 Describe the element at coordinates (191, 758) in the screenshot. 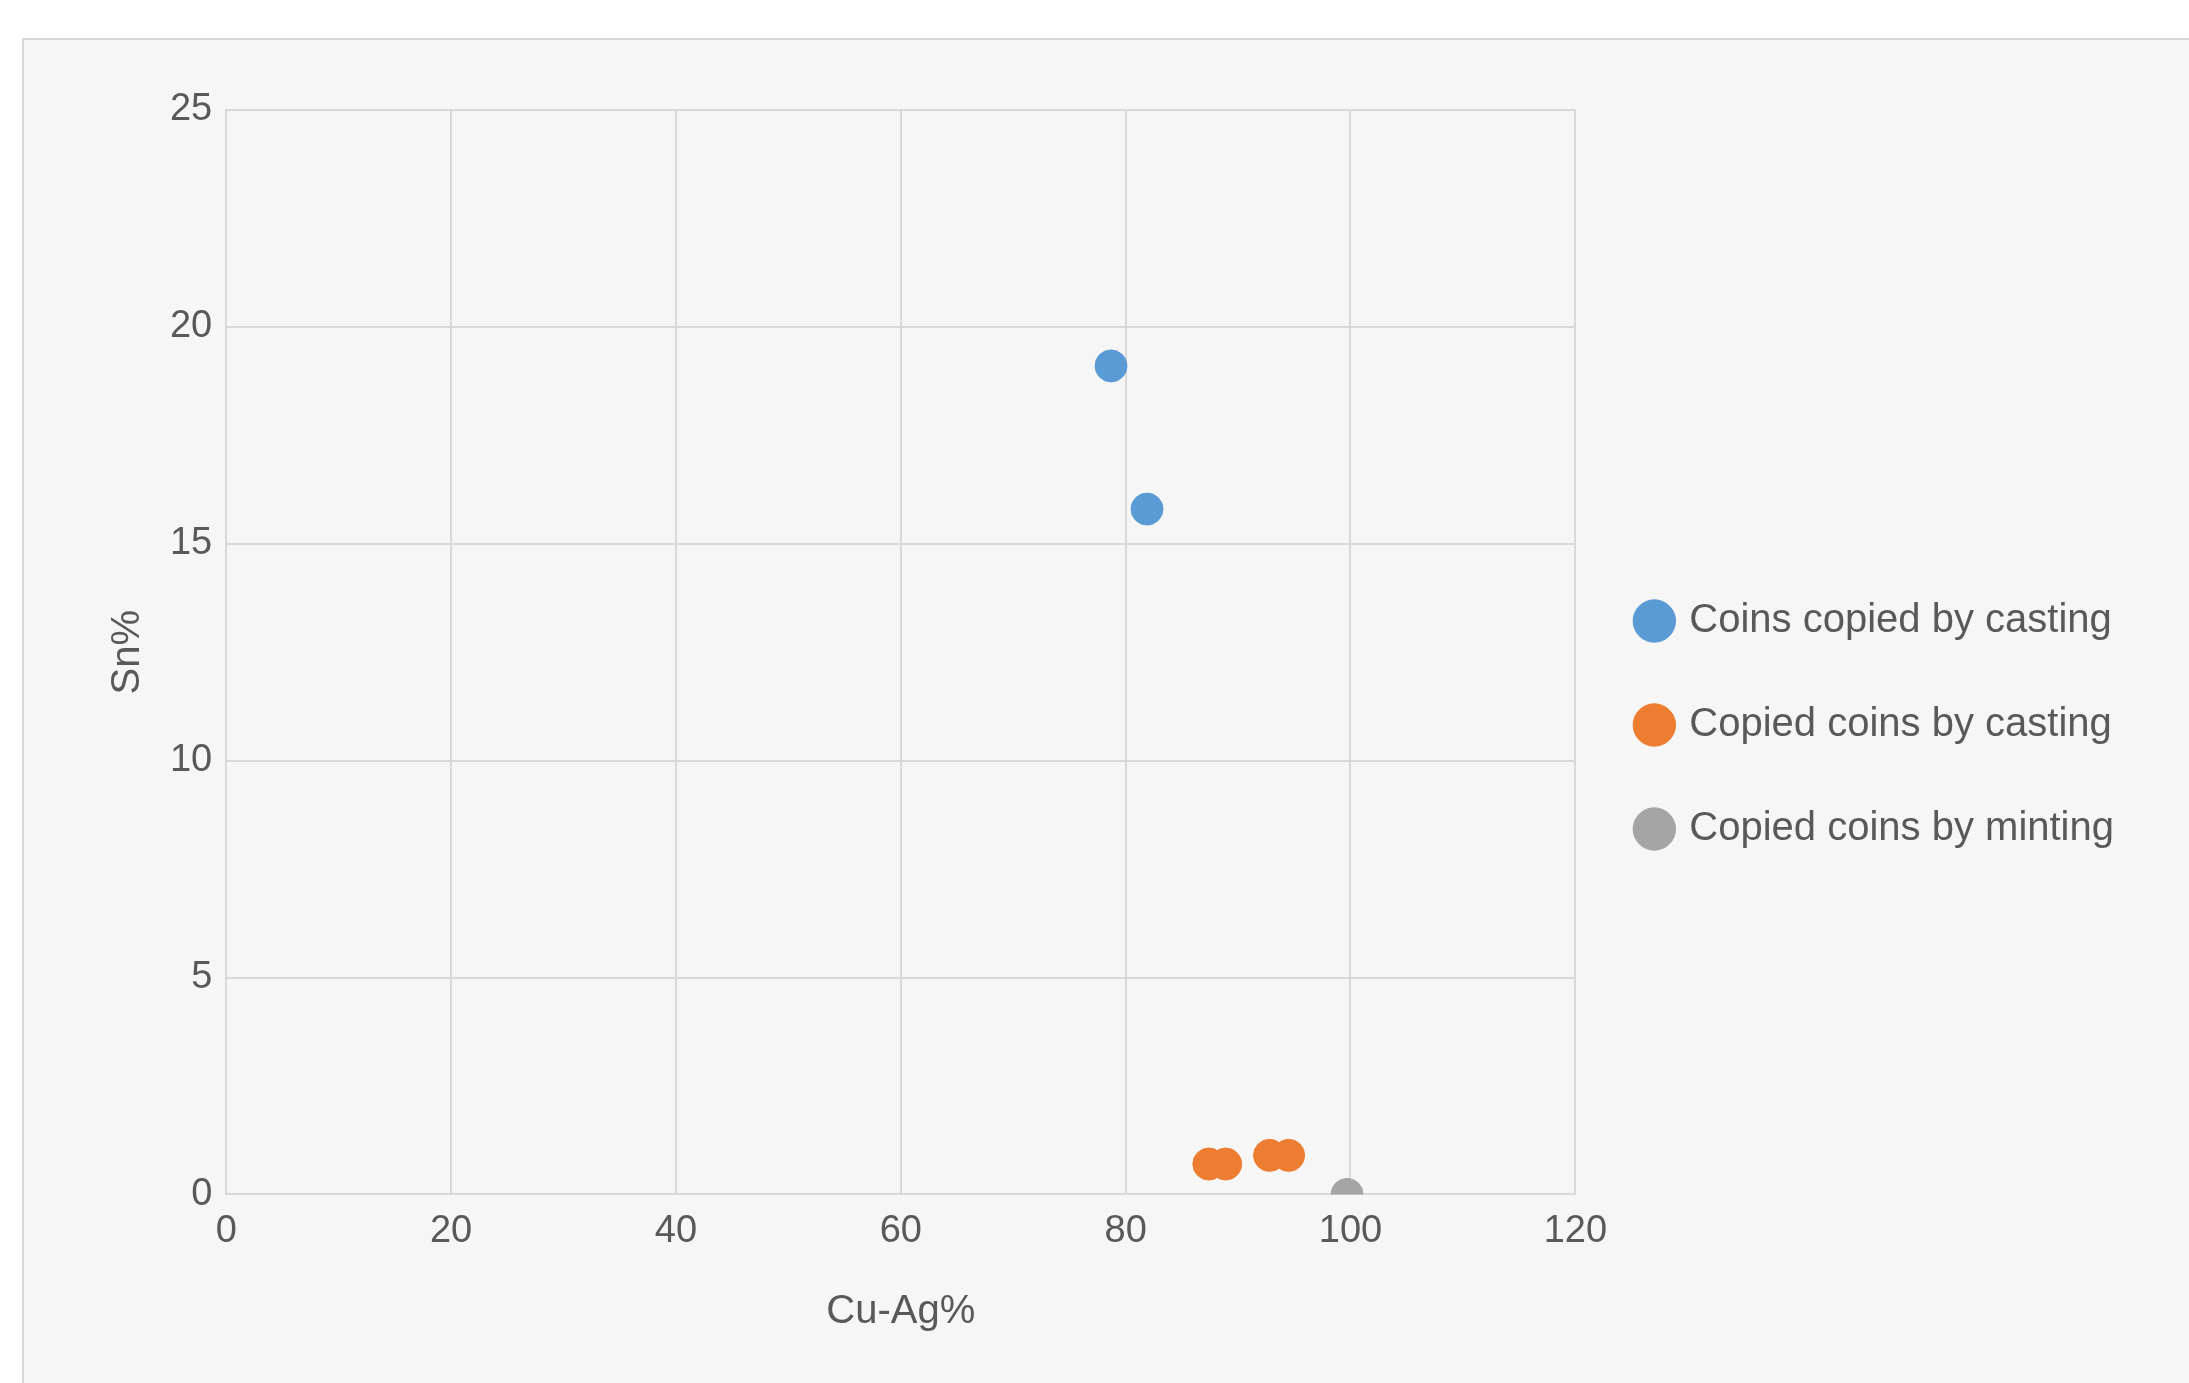

I see `y-tick-label: 10` at that location.